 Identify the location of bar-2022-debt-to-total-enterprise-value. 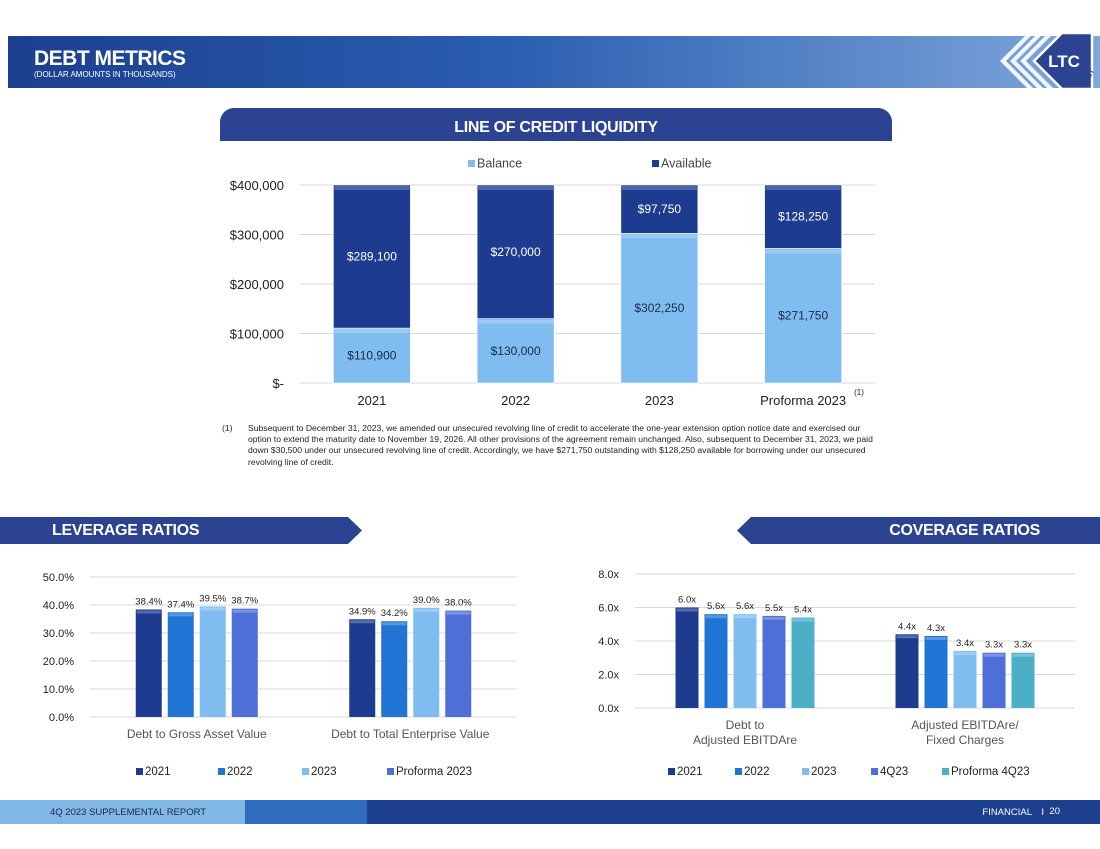
(394, 669).